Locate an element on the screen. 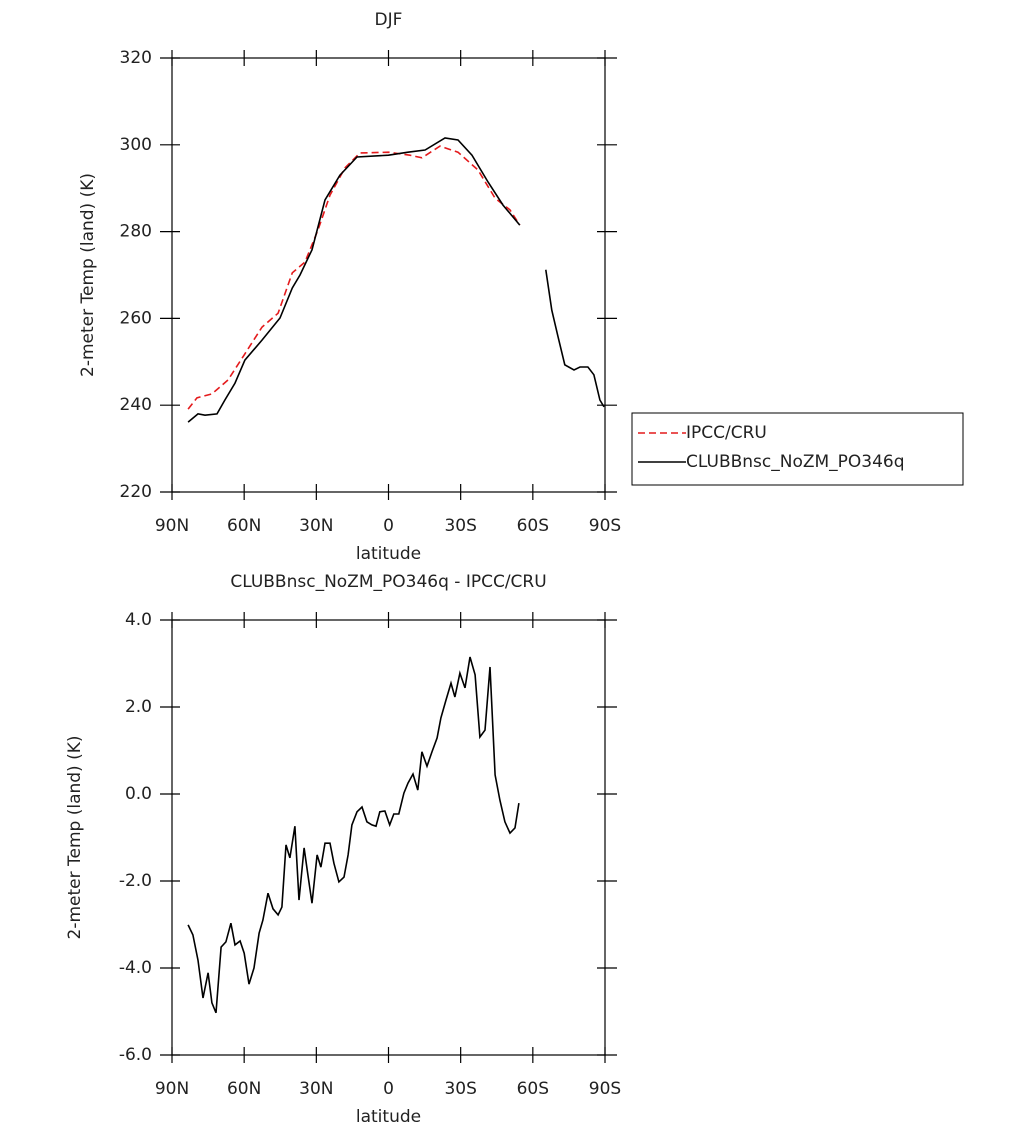 The image size is (1030, 1130). y-tick-label: 240 is located at coordinates (136, 405).